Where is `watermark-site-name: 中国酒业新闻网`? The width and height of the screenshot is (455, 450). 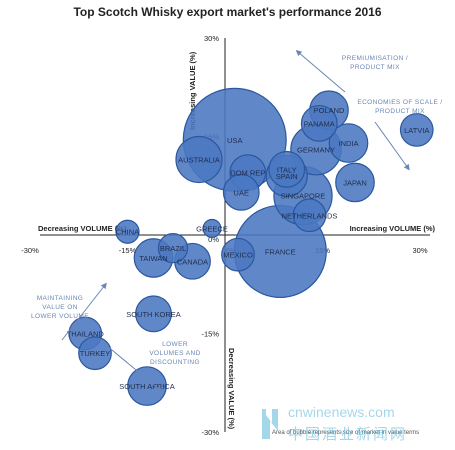 watermark-site-name: 中国酒业新闻网 is located at coordinates (348, 434).